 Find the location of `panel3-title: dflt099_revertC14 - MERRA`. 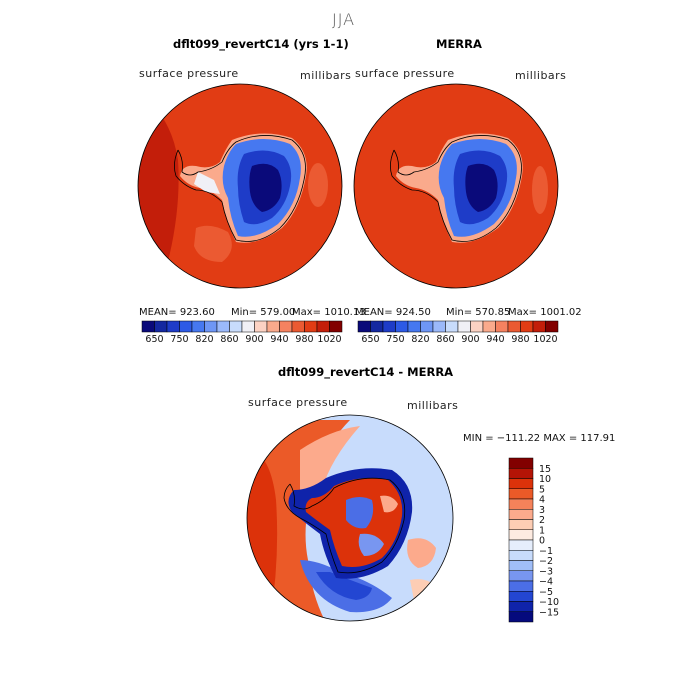

panel3-title: dflt099_revertC14 - MERRA is located at coordinates (366, 372).